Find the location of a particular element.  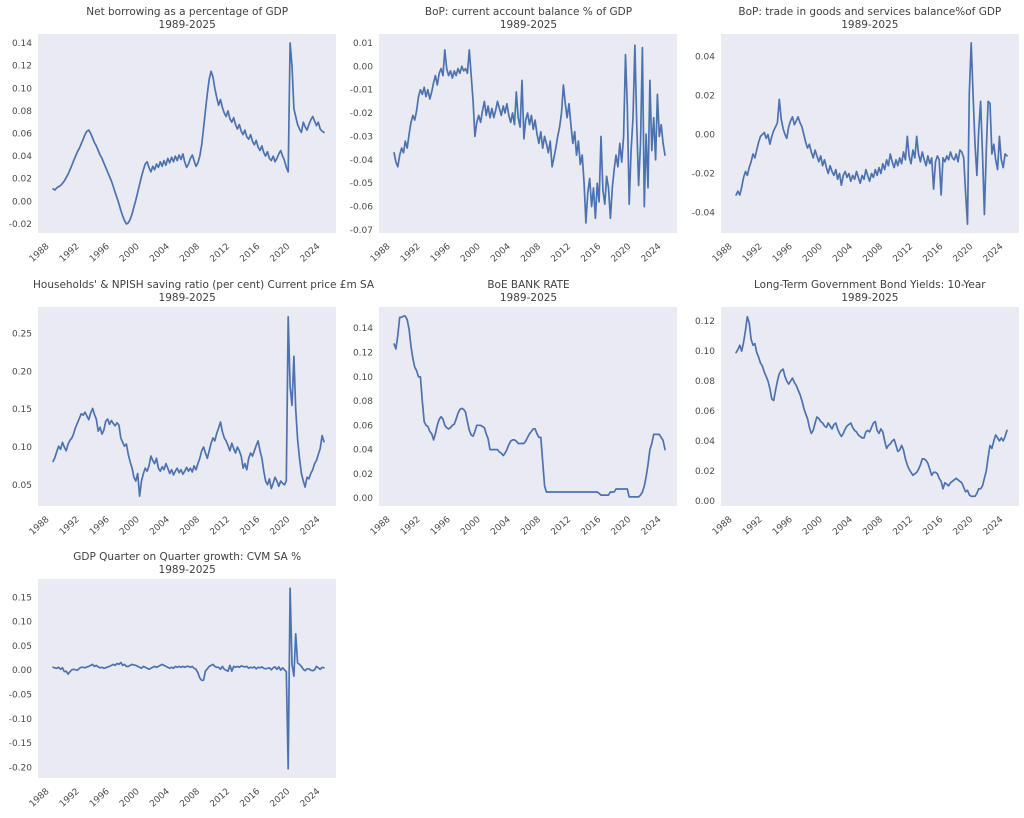

y-tick-label: 0.25 is located at coordinates (22, 334).